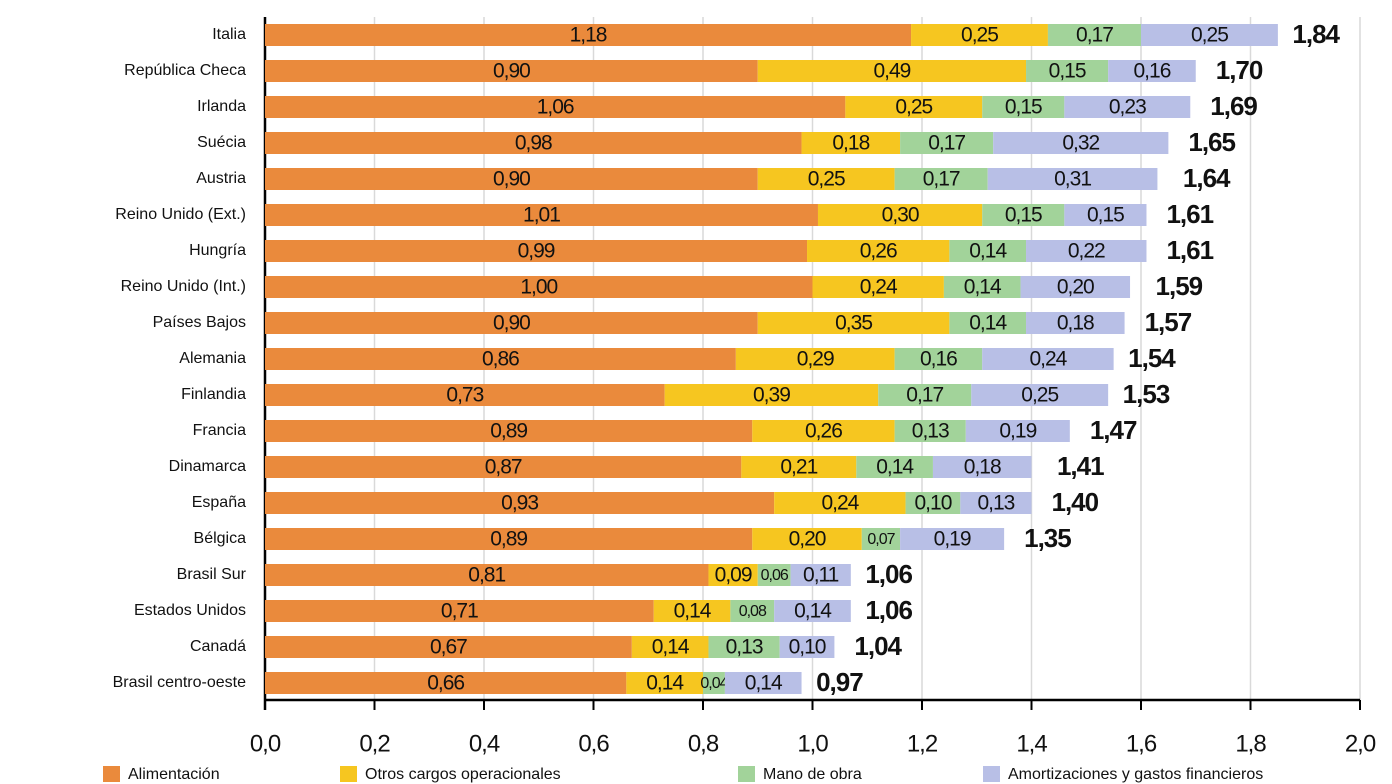 The height and width of the screenshot is (784, 1392). What do you see at coordinates (445, 683) in the screenshot?
I see `value-label: 0,66` at bounding box center [445, 683].